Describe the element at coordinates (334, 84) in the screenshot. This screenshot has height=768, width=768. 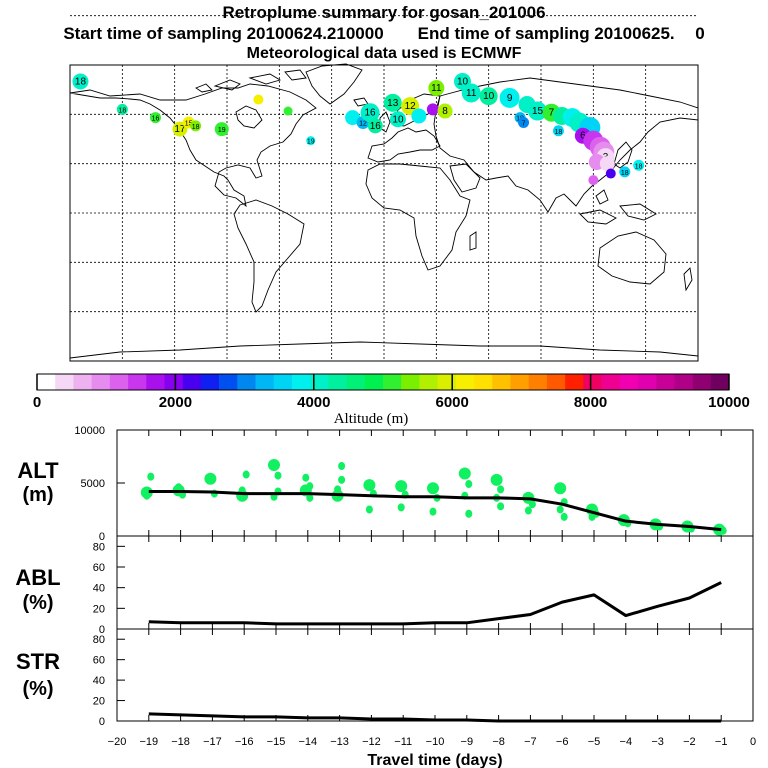
I see `coast-greenland` at that location.